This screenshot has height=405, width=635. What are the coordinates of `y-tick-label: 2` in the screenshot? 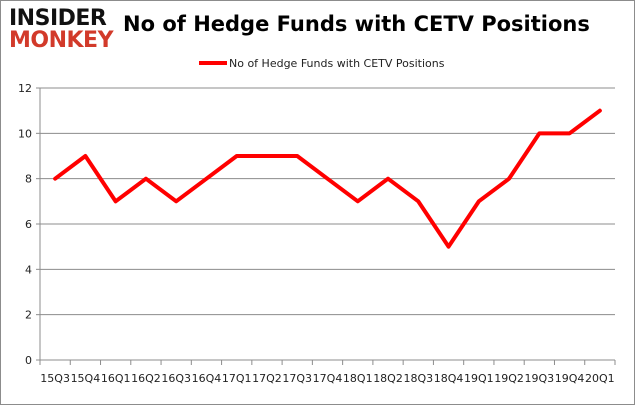 It's located at (28, 315).